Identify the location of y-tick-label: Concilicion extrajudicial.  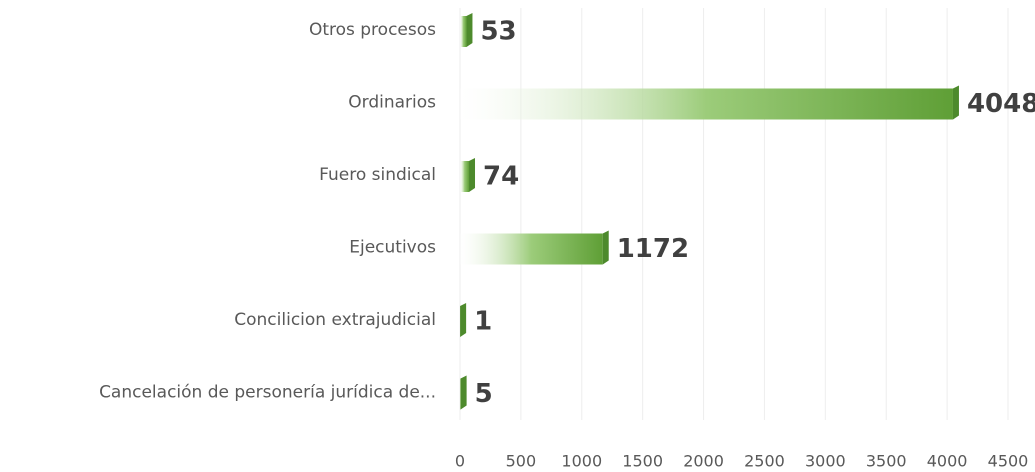
(335, 320).